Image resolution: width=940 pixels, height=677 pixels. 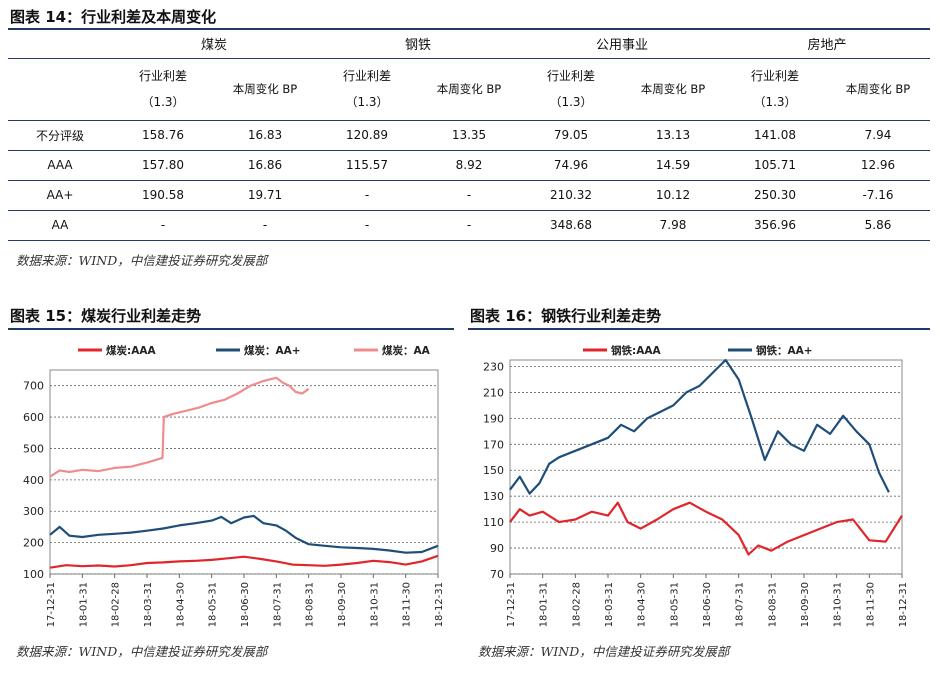 What do you see at coordinates (142, 651) in the screenshot?
I see `chart15-source-note: 数据来源：WIND，中信建投证券研究发展部` at bounding box center [142, 651].